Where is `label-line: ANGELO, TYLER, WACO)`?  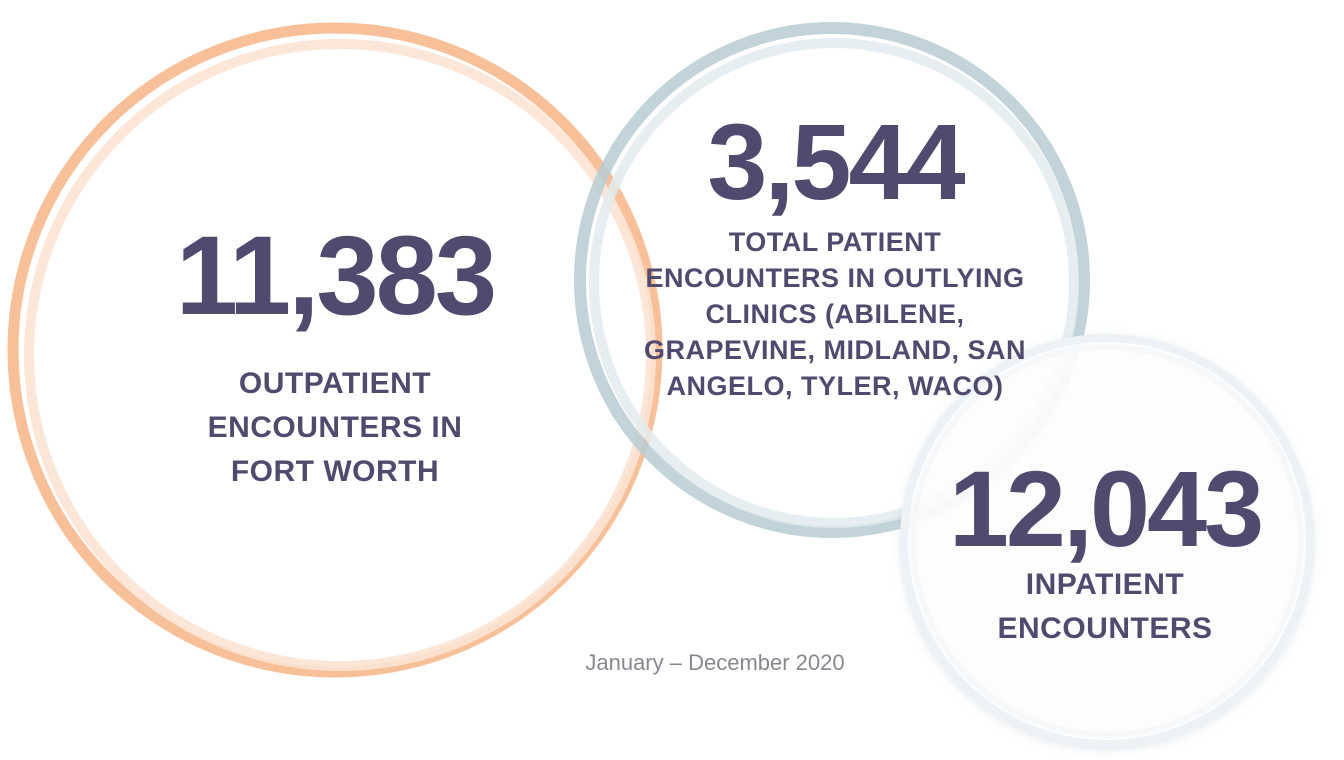
label-line: ANGELO, TYLER, WACO) is located at coordinates (835, 386).